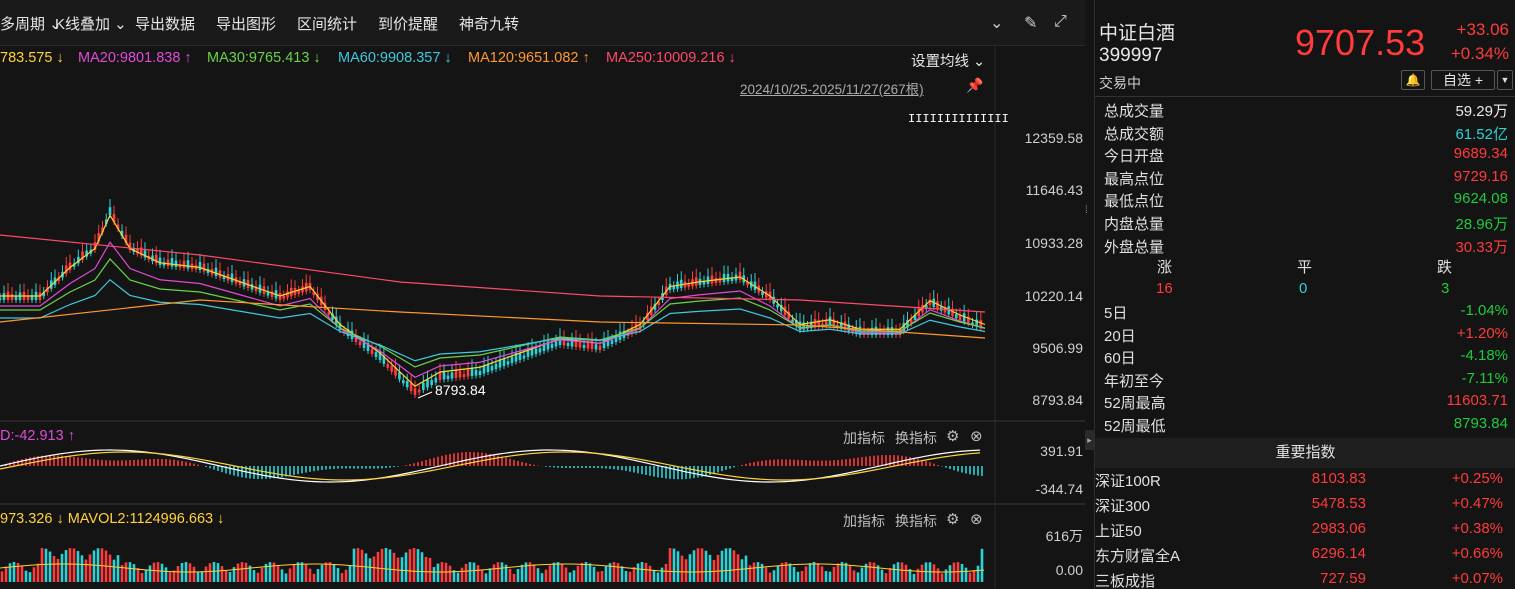 Image resolution: width=1515 pixels, height=589 pixels. Describe the element at coordinates (1305, 532) in the screenshot. I see `index-row: 上证50 2983.06 +0.38%` at that location.